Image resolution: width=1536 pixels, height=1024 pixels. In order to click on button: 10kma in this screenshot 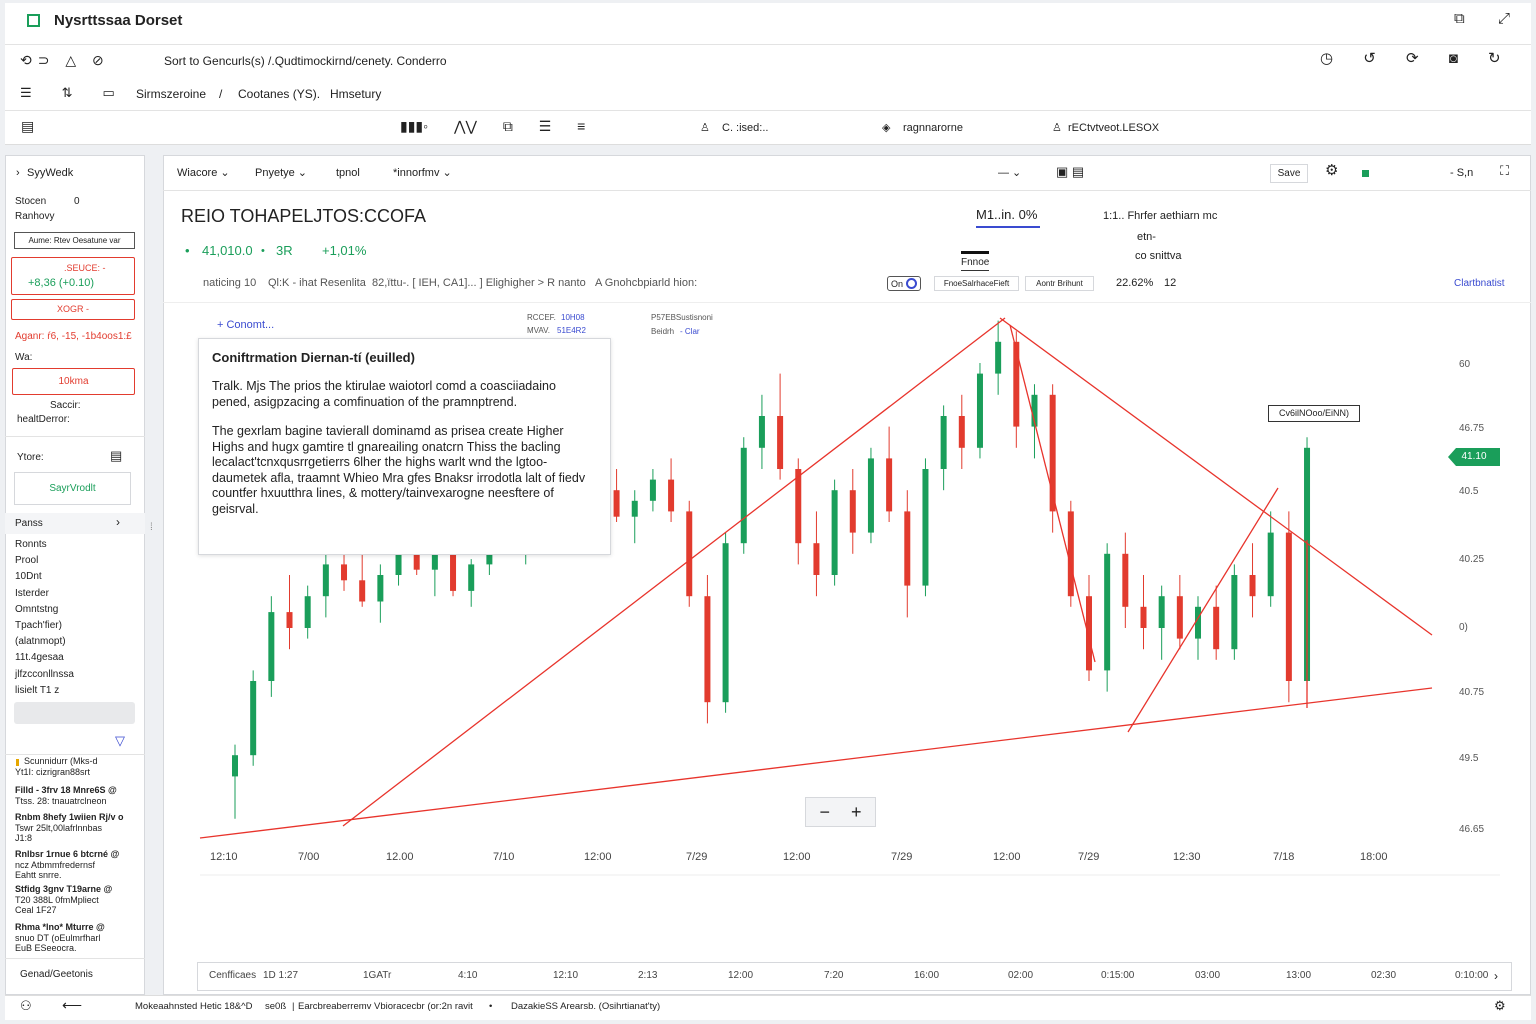, I will do `click(73, 381)`.